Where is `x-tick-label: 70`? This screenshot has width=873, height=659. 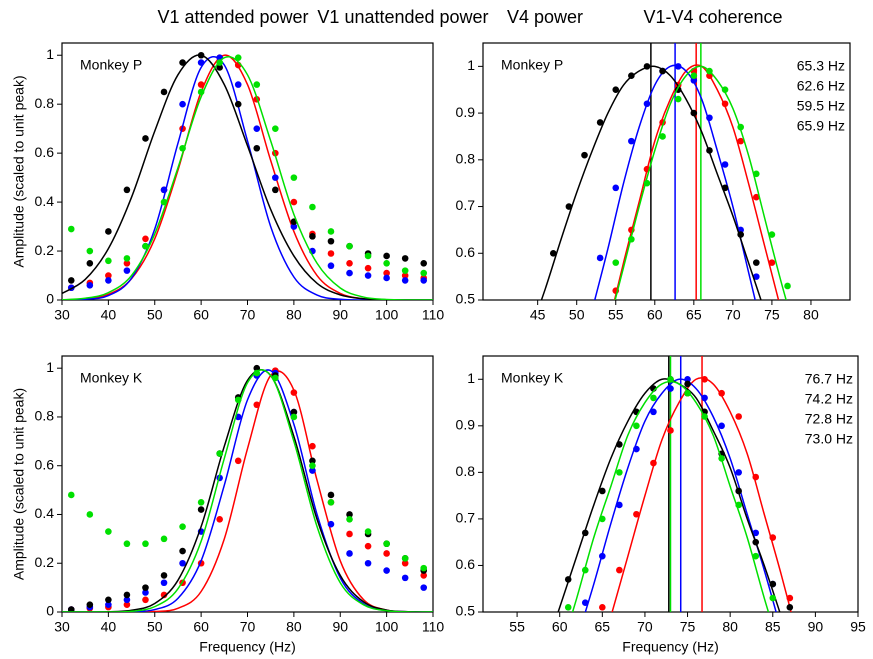 x-tick-label: 70 is located at coordinates (248, 627).